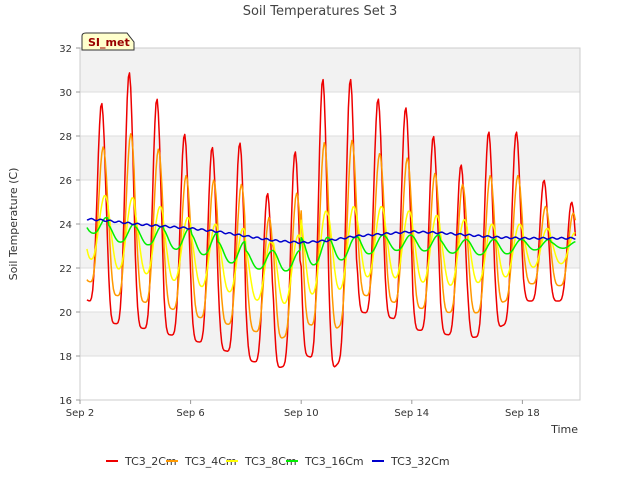  I want to click on y-tick-label: 26, so click(65, 181).